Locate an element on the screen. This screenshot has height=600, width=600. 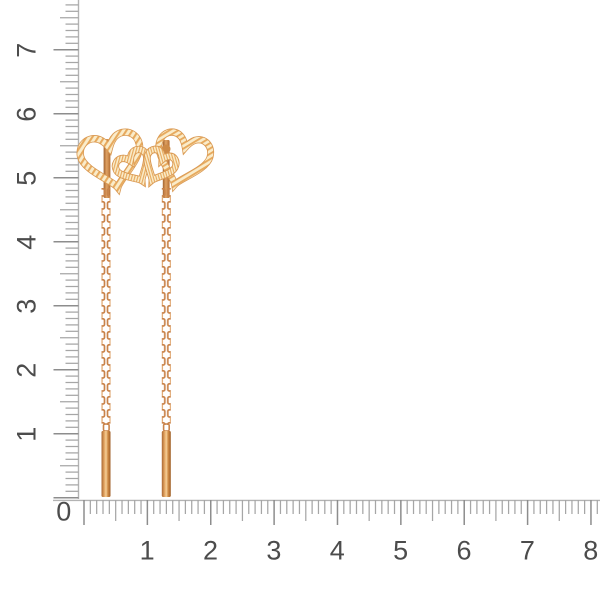
left-earring-connector-link is located at coordinates (106, 427).